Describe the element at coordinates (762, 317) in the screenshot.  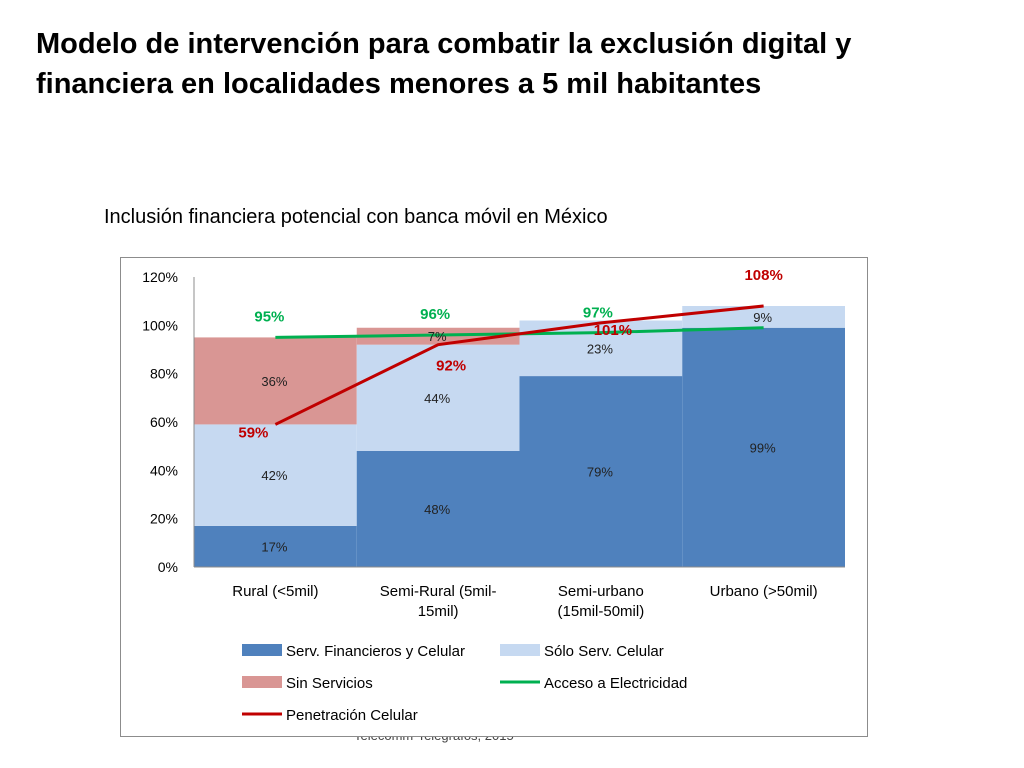
I see `data-label: 9%` at that location.